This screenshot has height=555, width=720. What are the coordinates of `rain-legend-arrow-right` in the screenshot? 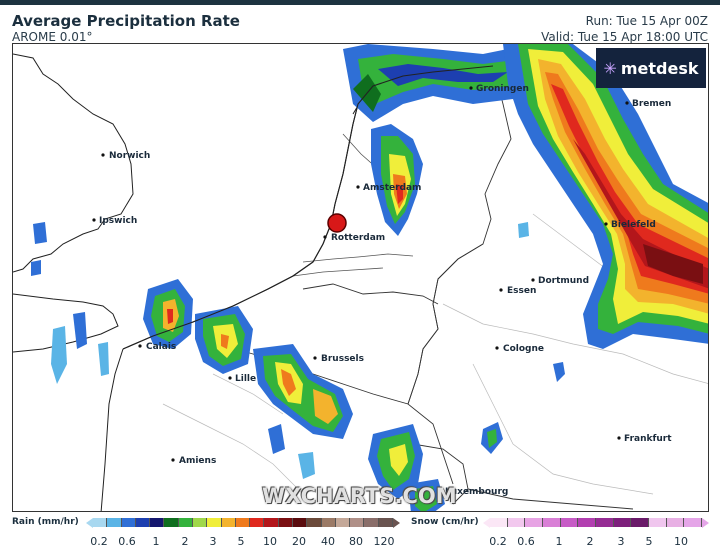 It's located at (396, 523).